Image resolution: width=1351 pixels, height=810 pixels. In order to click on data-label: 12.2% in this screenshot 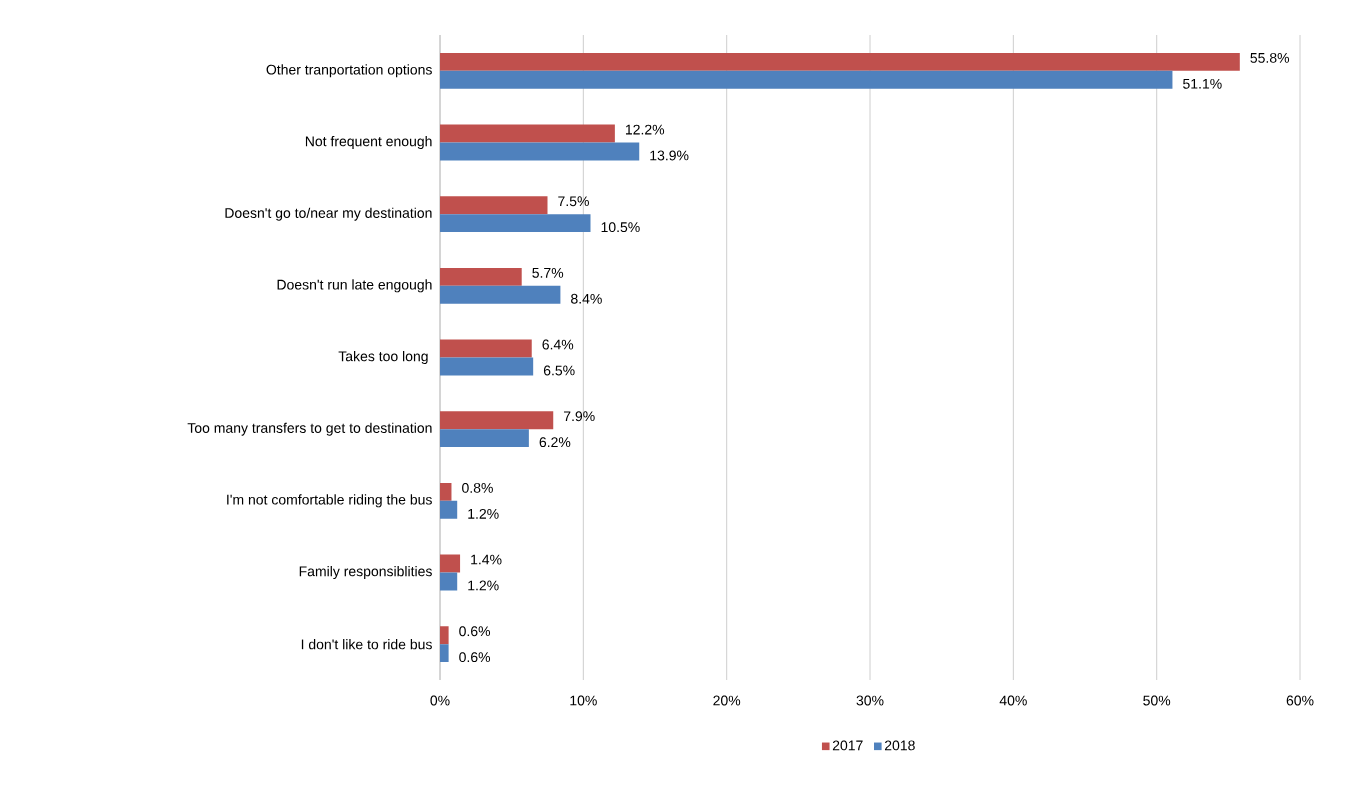, I will do `click(645, 129)`.